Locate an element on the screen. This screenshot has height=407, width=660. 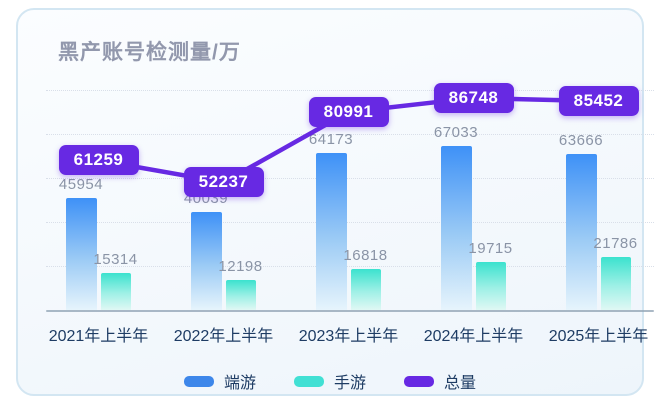
legend-label-mobile-games: 手游 is located at coordinates (349, 383).